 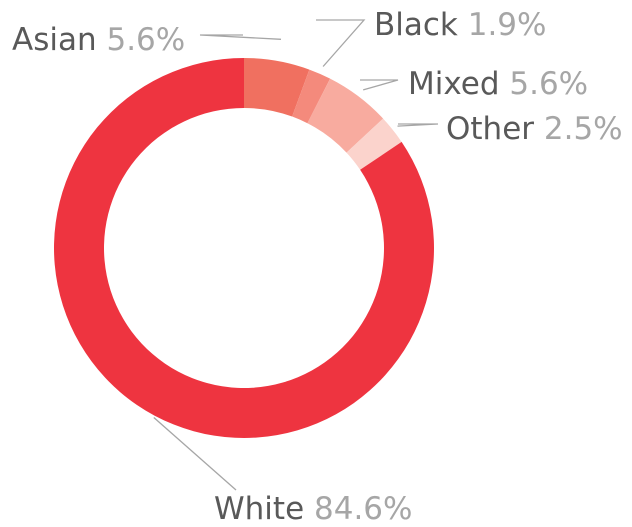 I want to click on slice-other, so click(x=374, y=144).